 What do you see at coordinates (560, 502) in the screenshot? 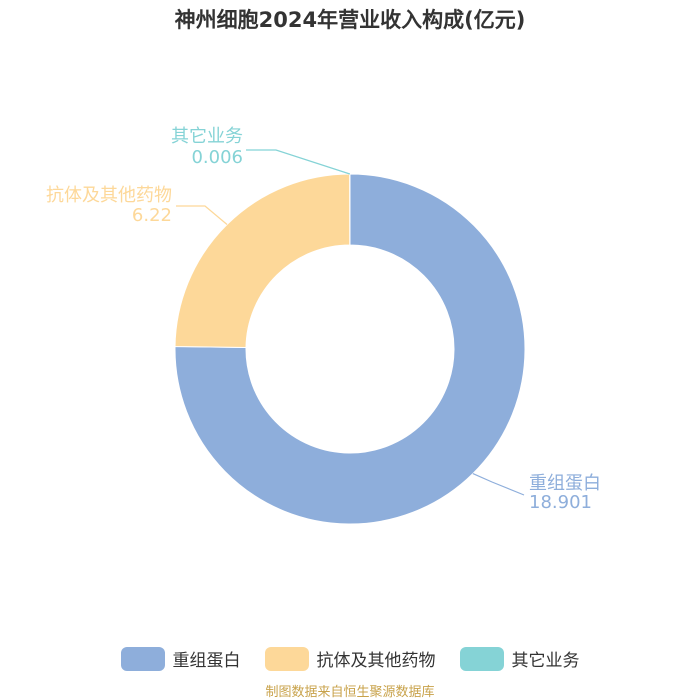
I see `slice-value-recombinant-protein: 18.901` at bounding box center [560, 502].